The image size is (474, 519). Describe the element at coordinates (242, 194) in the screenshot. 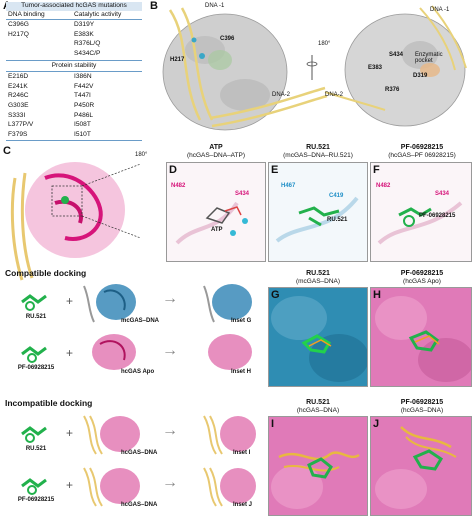

I see `label-s434-d: S434` at that location.